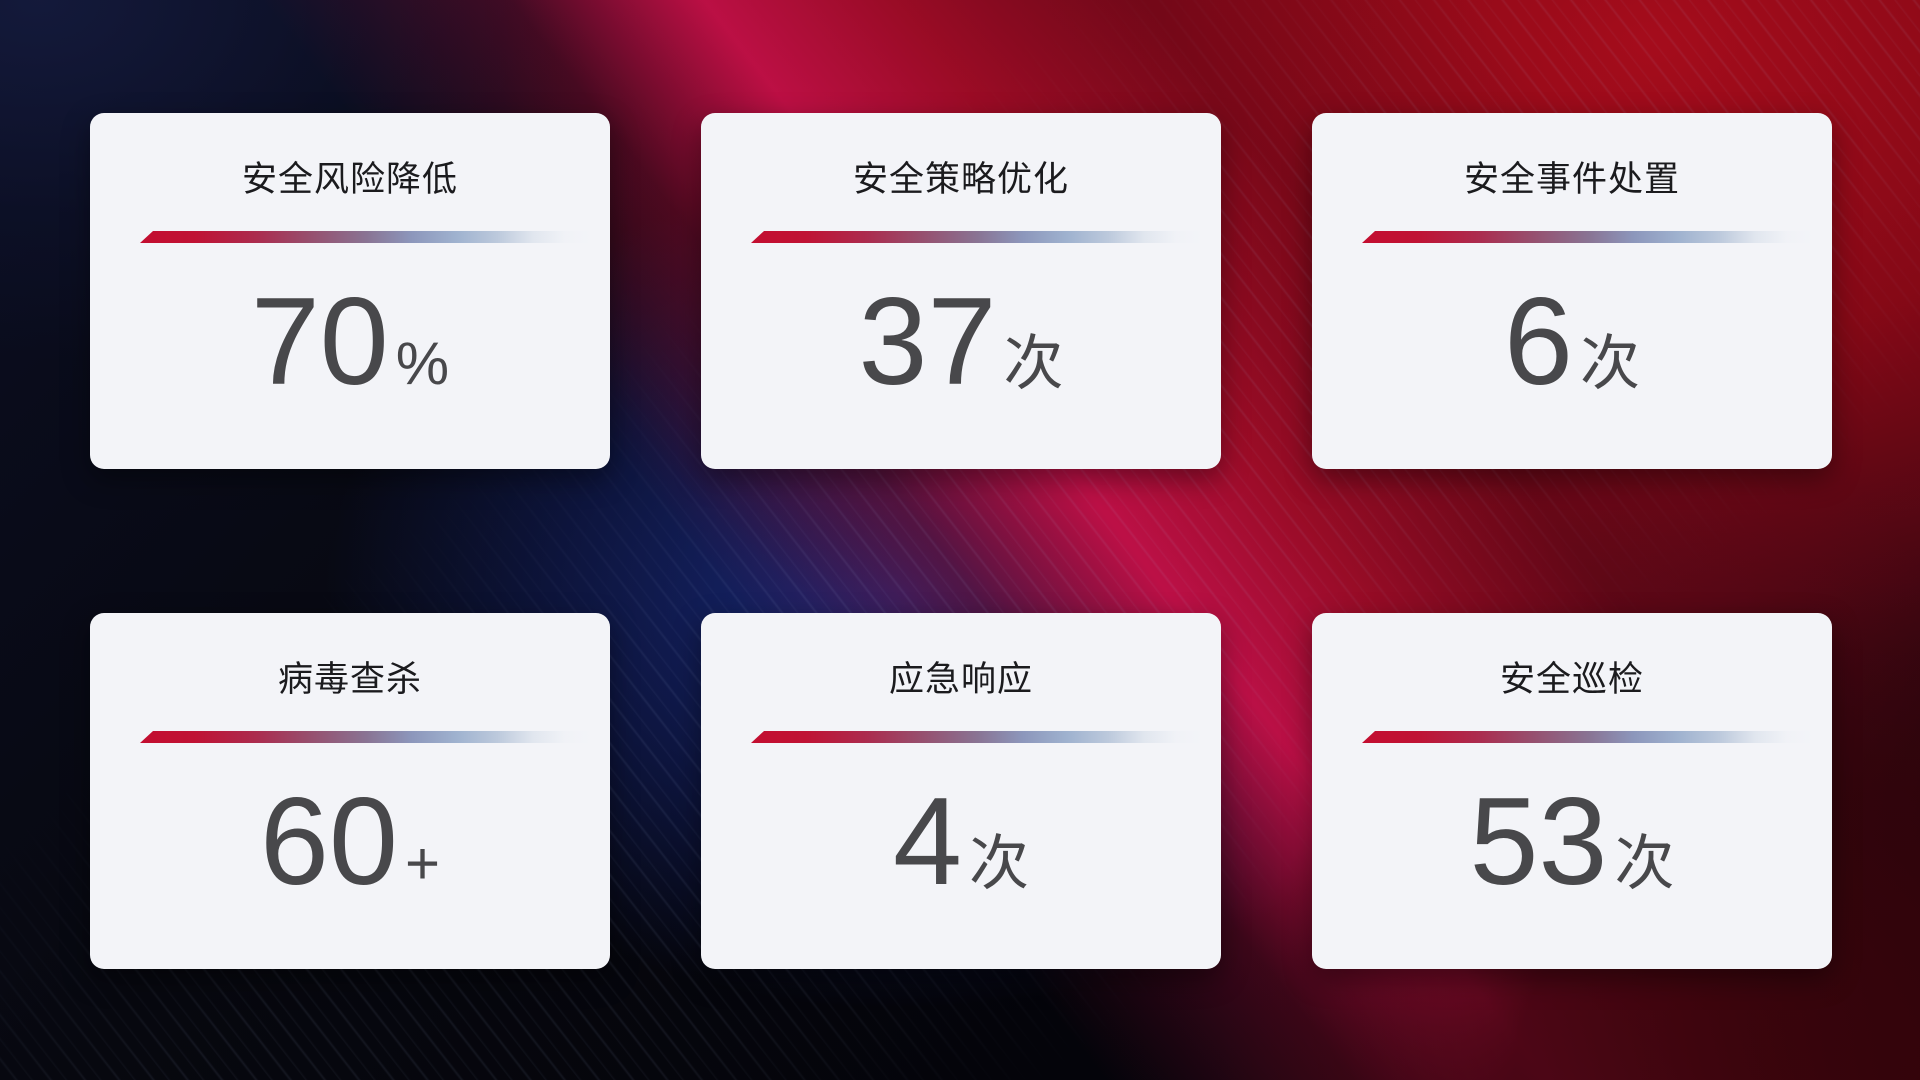  What do you see at coordinates (1571, 679) in the screenshot?
I see `card-title: 安全巡检` at bounding box center [1571, 679].